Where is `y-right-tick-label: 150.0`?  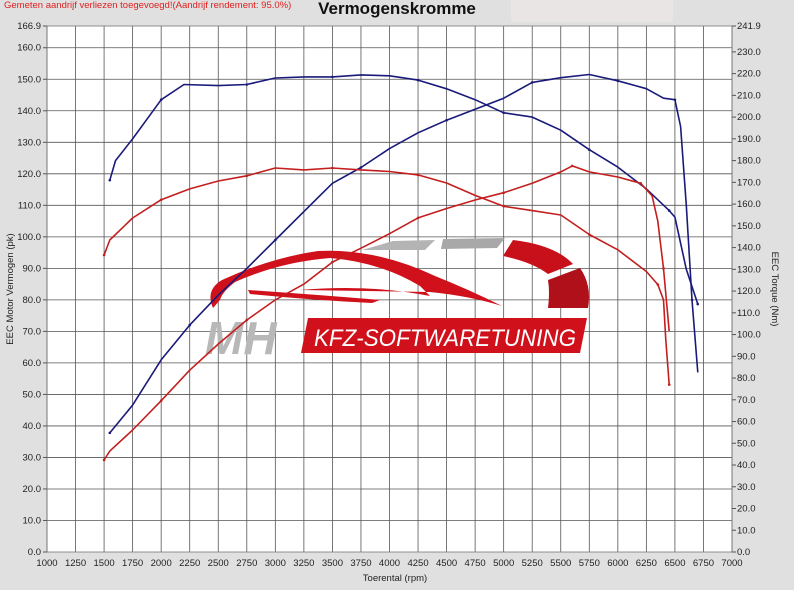
y-right-tick-label: 150.0 is located at coordinates (749, 226).